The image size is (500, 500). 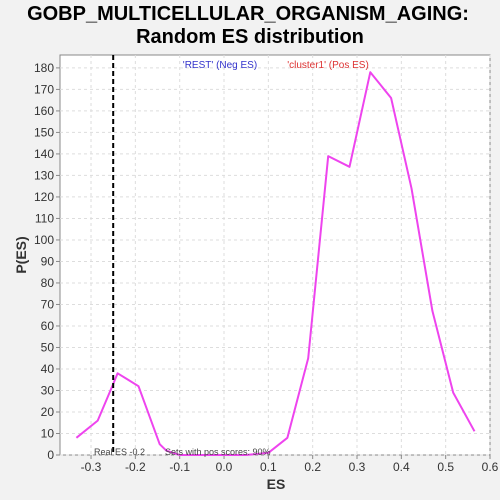 What do you see at coordinates (135, 467) in the screenshot?
I see `x-tick-label: -0.2` at bounding box center [135, 467].